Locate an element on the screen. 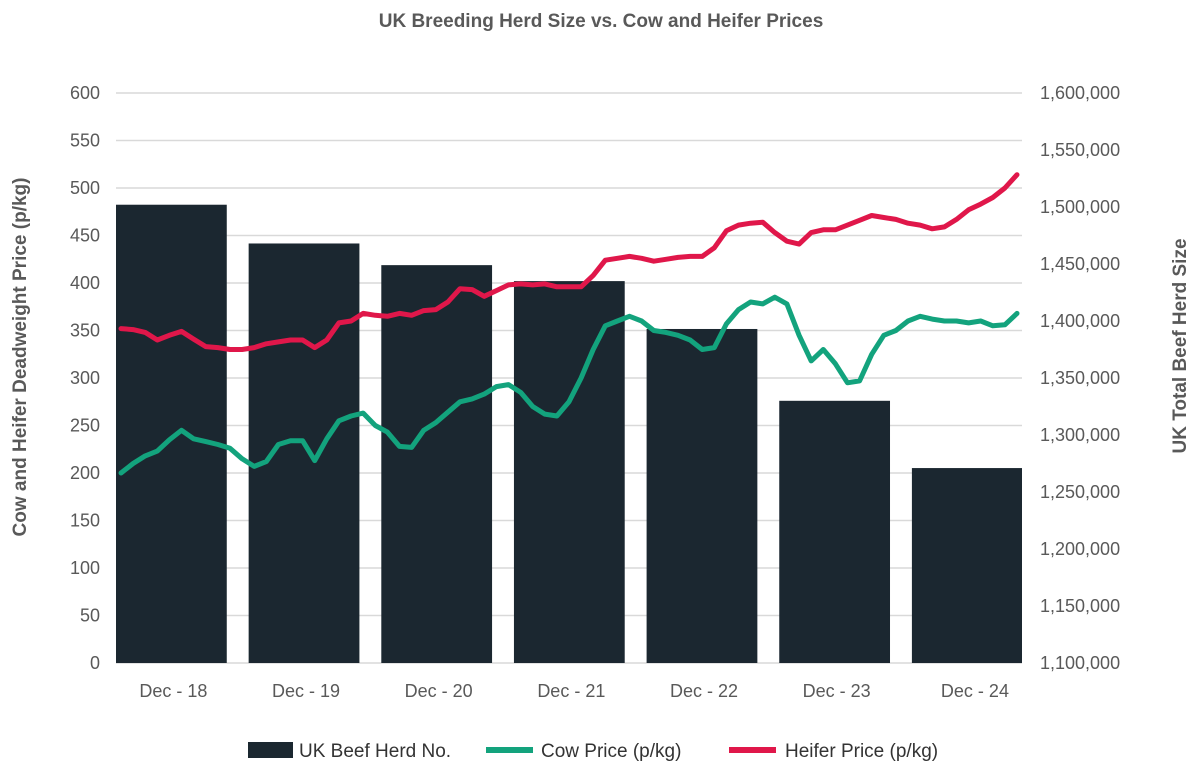  right-tick-label: 1,450,000 is located at coordinates (1080, 264).